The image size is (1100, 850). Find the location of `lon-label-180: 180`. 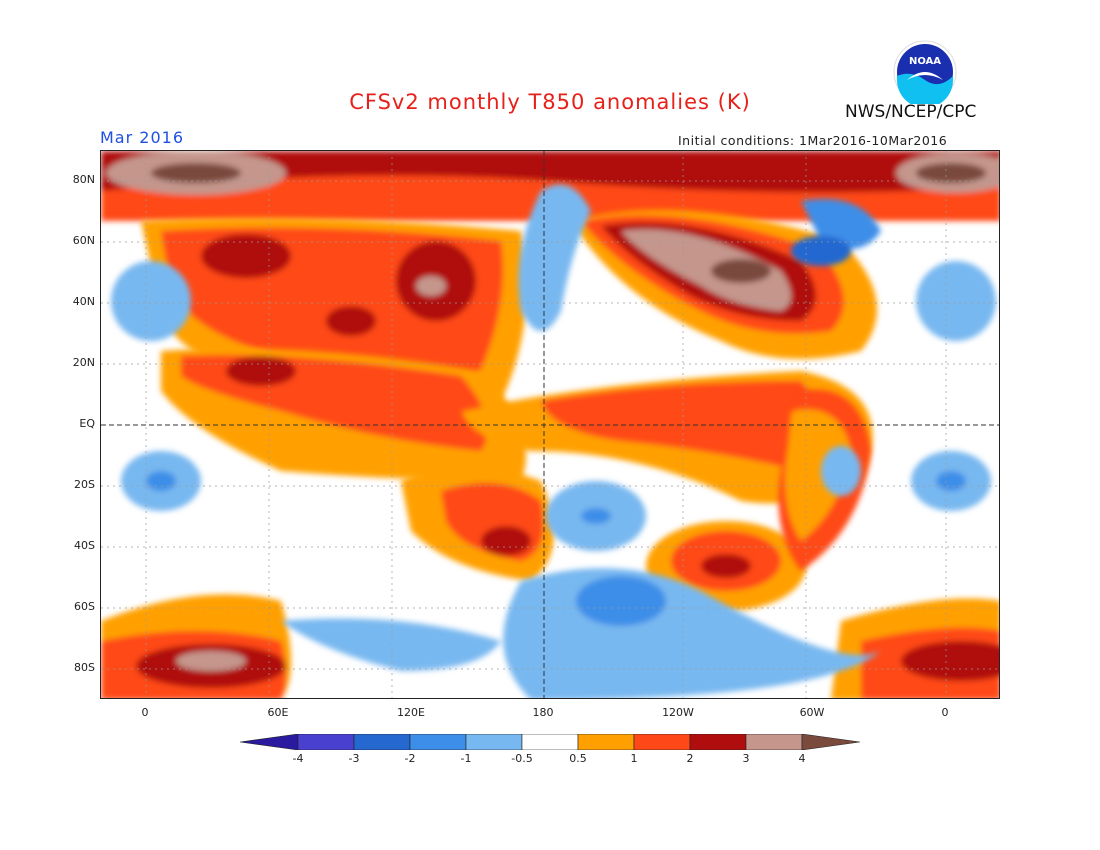

lon-label-180: 180 is located at coordinates (543, 712).